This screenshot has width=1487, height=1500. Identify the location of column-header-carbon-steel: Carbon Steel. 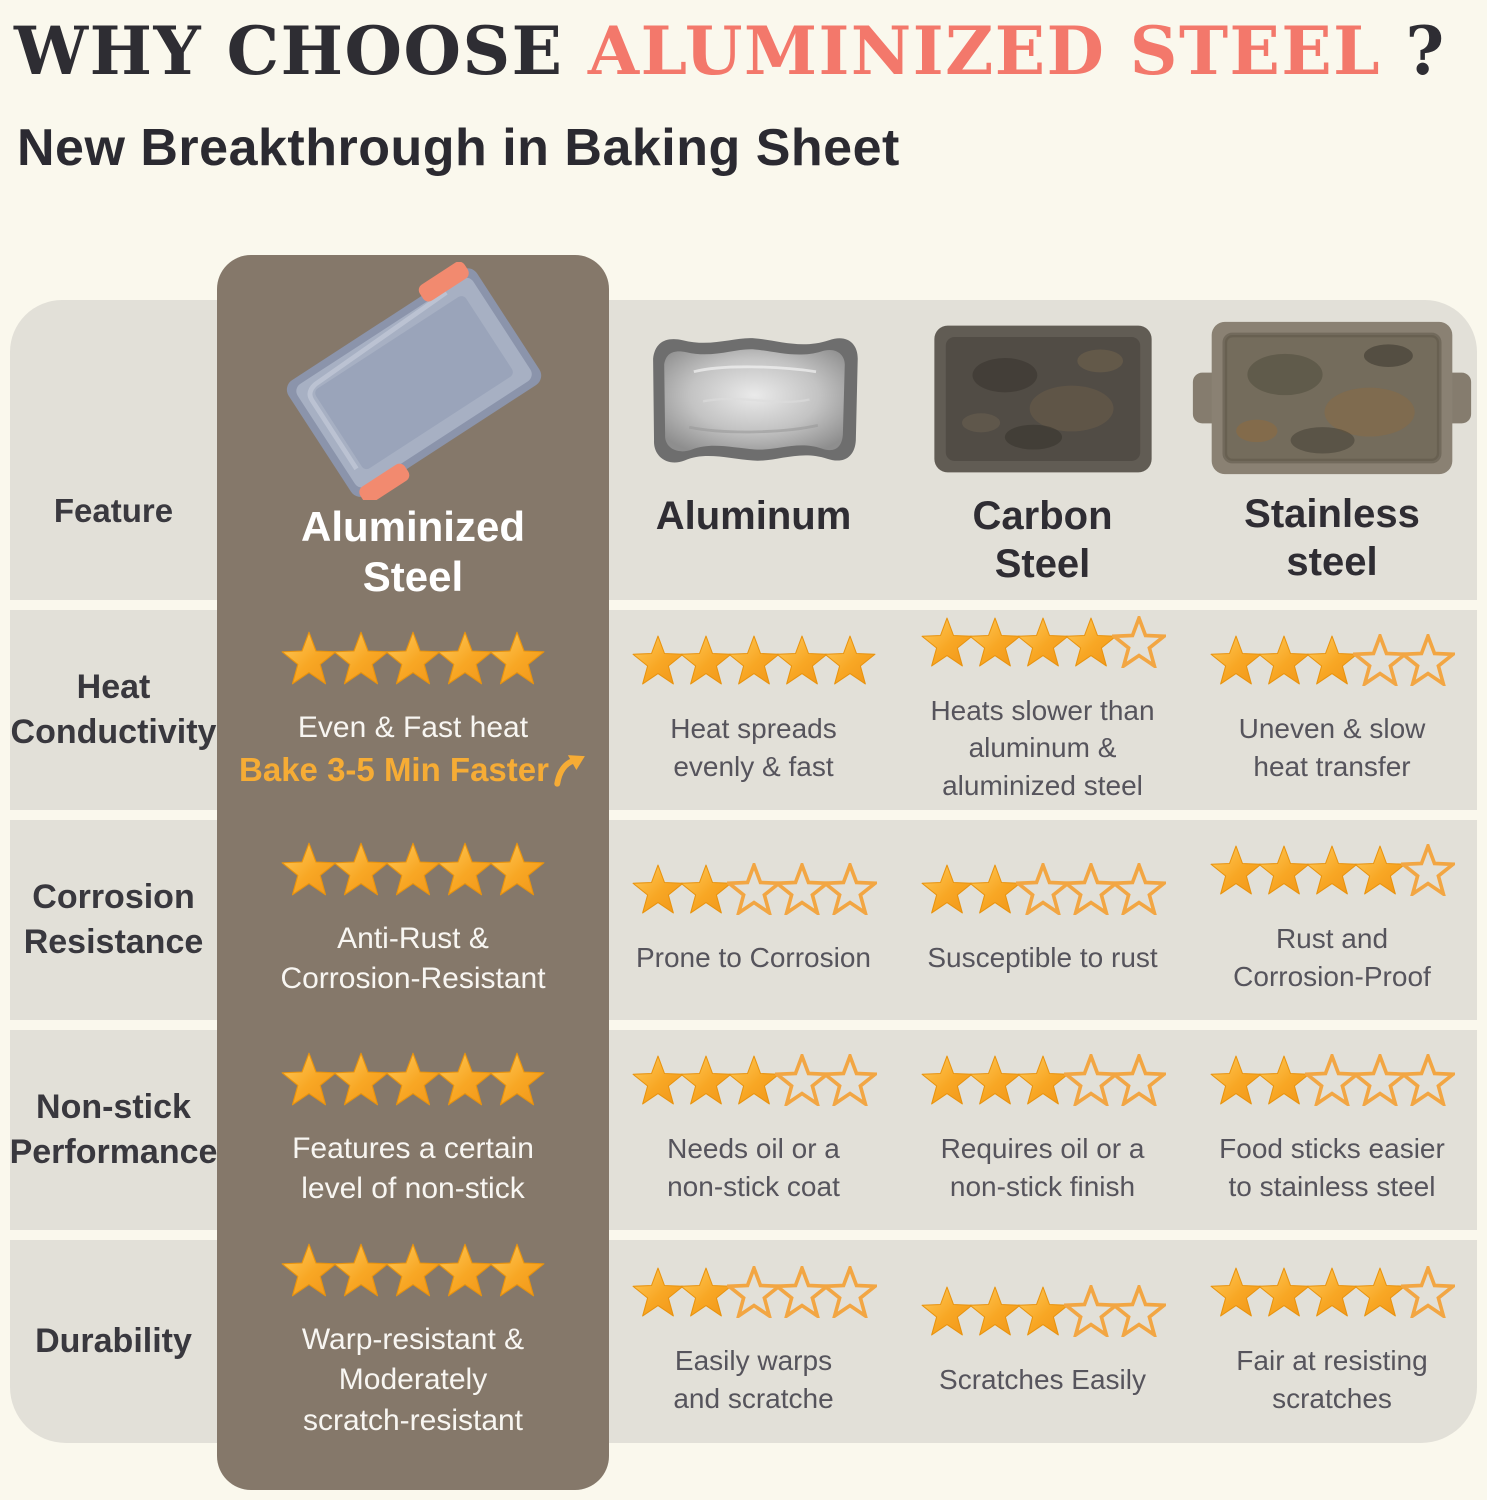
(1042, 451).